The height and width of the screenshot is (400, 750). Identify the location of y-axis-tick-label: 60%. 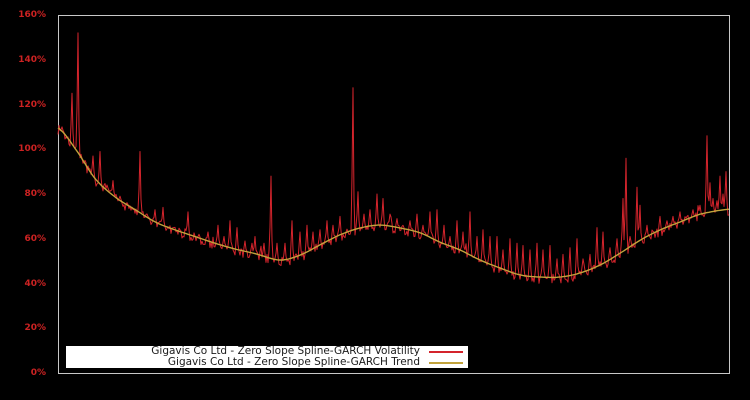
(35, 238).